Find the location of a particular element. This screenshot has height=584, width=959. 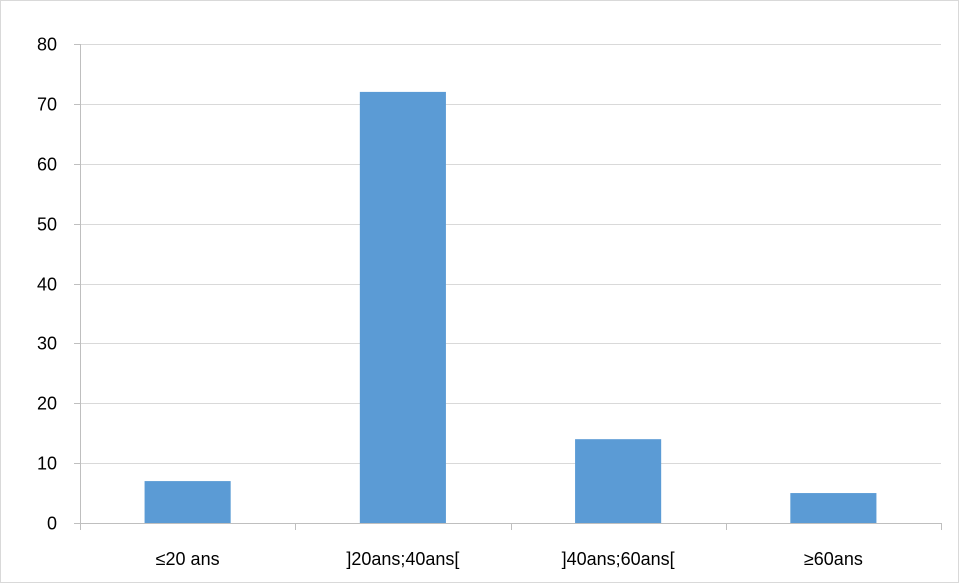

y-tick-label: 30 is located at coordinates (47, 344).